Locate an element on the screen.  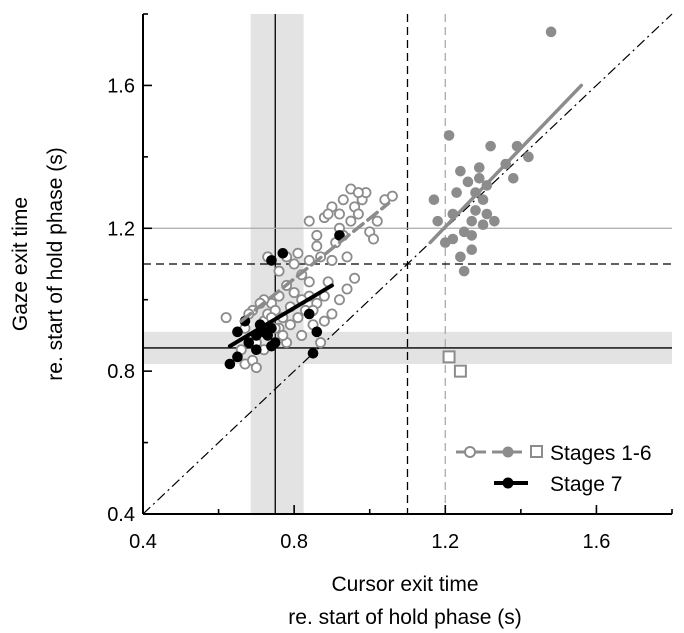
x-axis-title-line1: Cursor exit time is located at coordinates (404, 584).